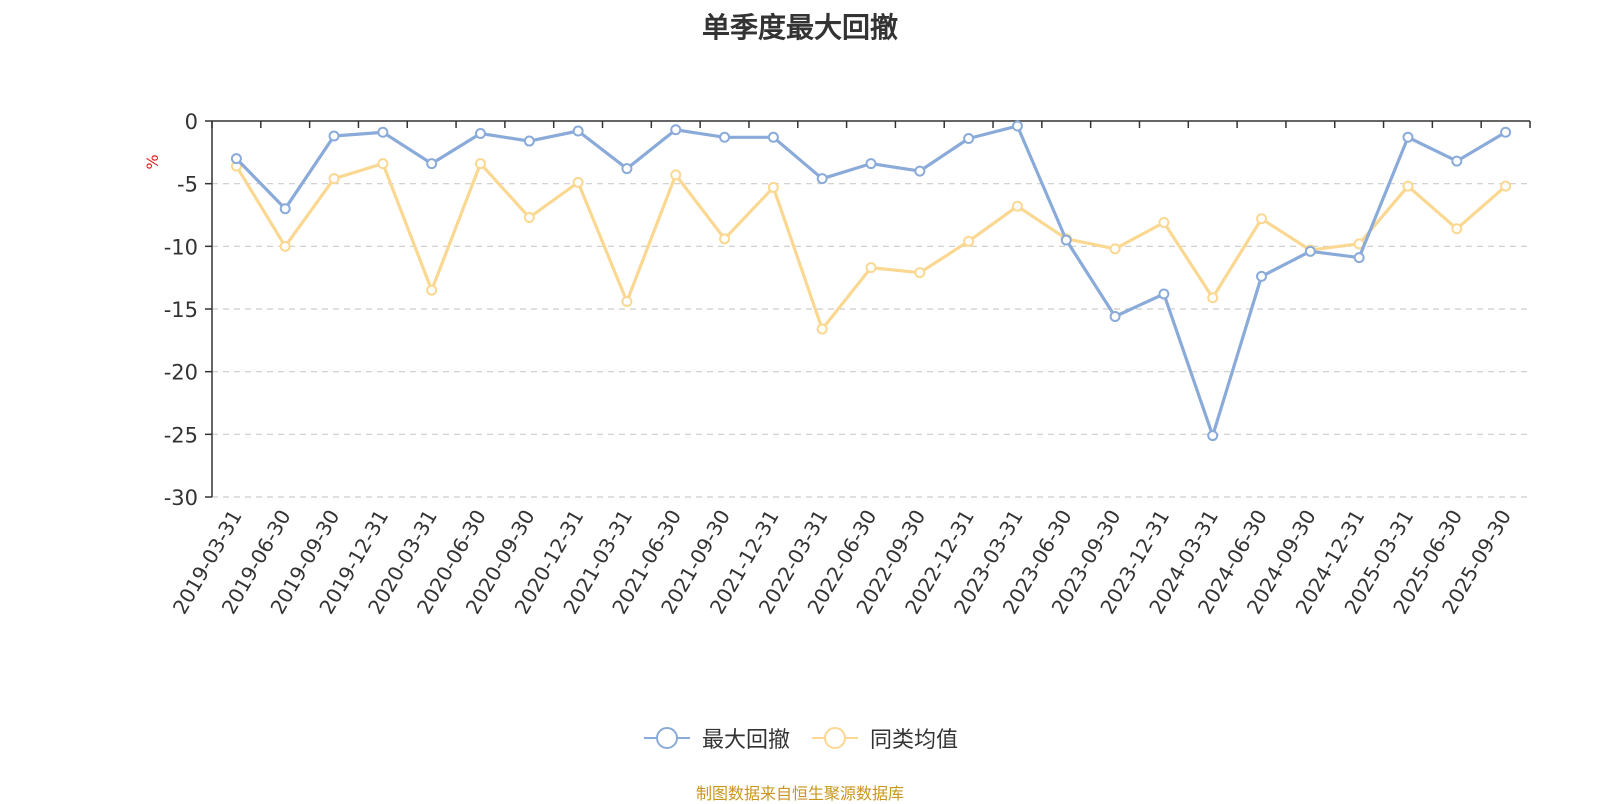  I want to click on y-tick-label: -15, so click(181, 310).